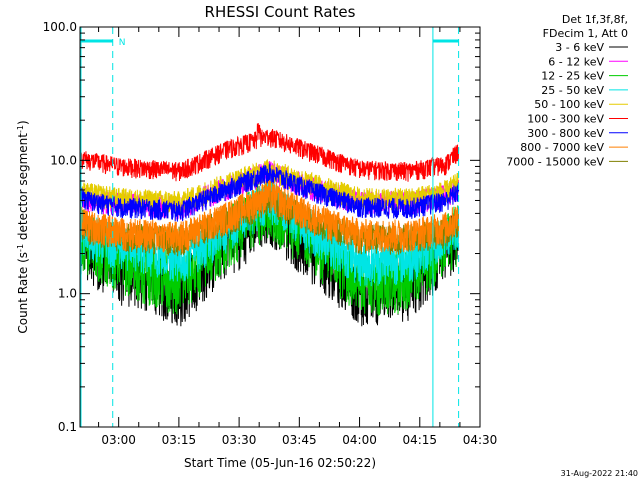 The height and width of the screenshot is (480, 640). I want to click on y-tick-label: 0.1, so click(67, 427).